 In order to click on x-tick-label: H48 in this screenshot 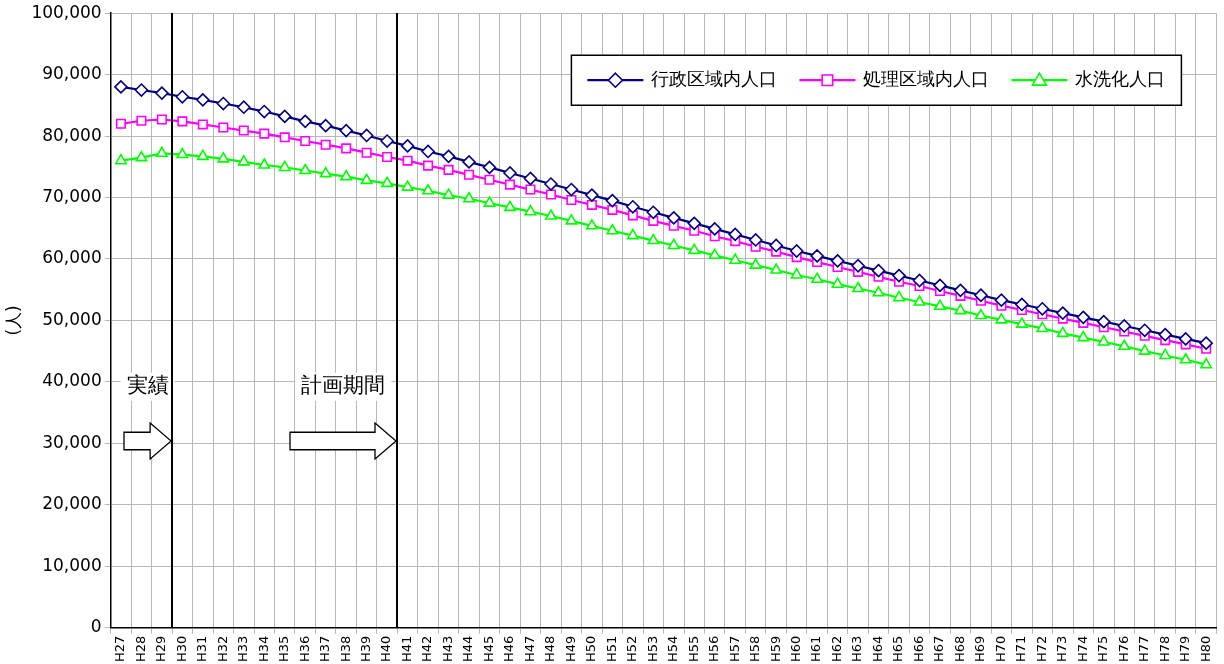, I will do `click(550, 649)`.